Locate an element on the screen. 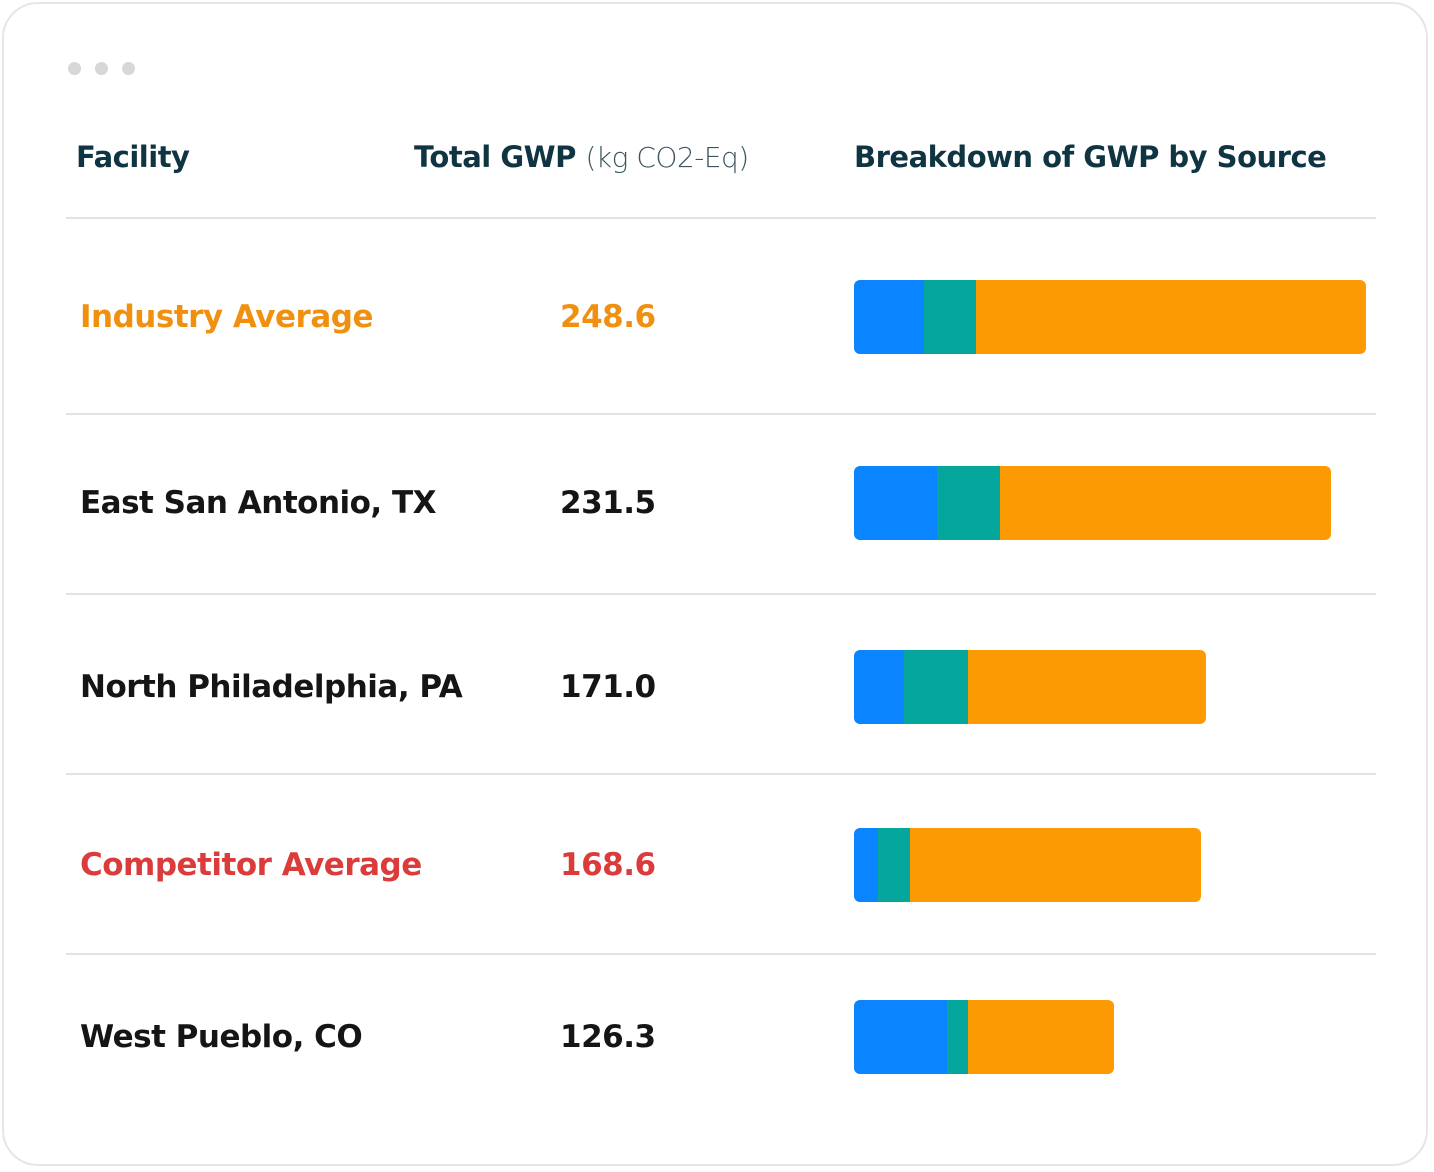 The width and height of the screenshot is (1434, 1172). total-gwp-value: 168.6 is located at coordinates (608, 865).